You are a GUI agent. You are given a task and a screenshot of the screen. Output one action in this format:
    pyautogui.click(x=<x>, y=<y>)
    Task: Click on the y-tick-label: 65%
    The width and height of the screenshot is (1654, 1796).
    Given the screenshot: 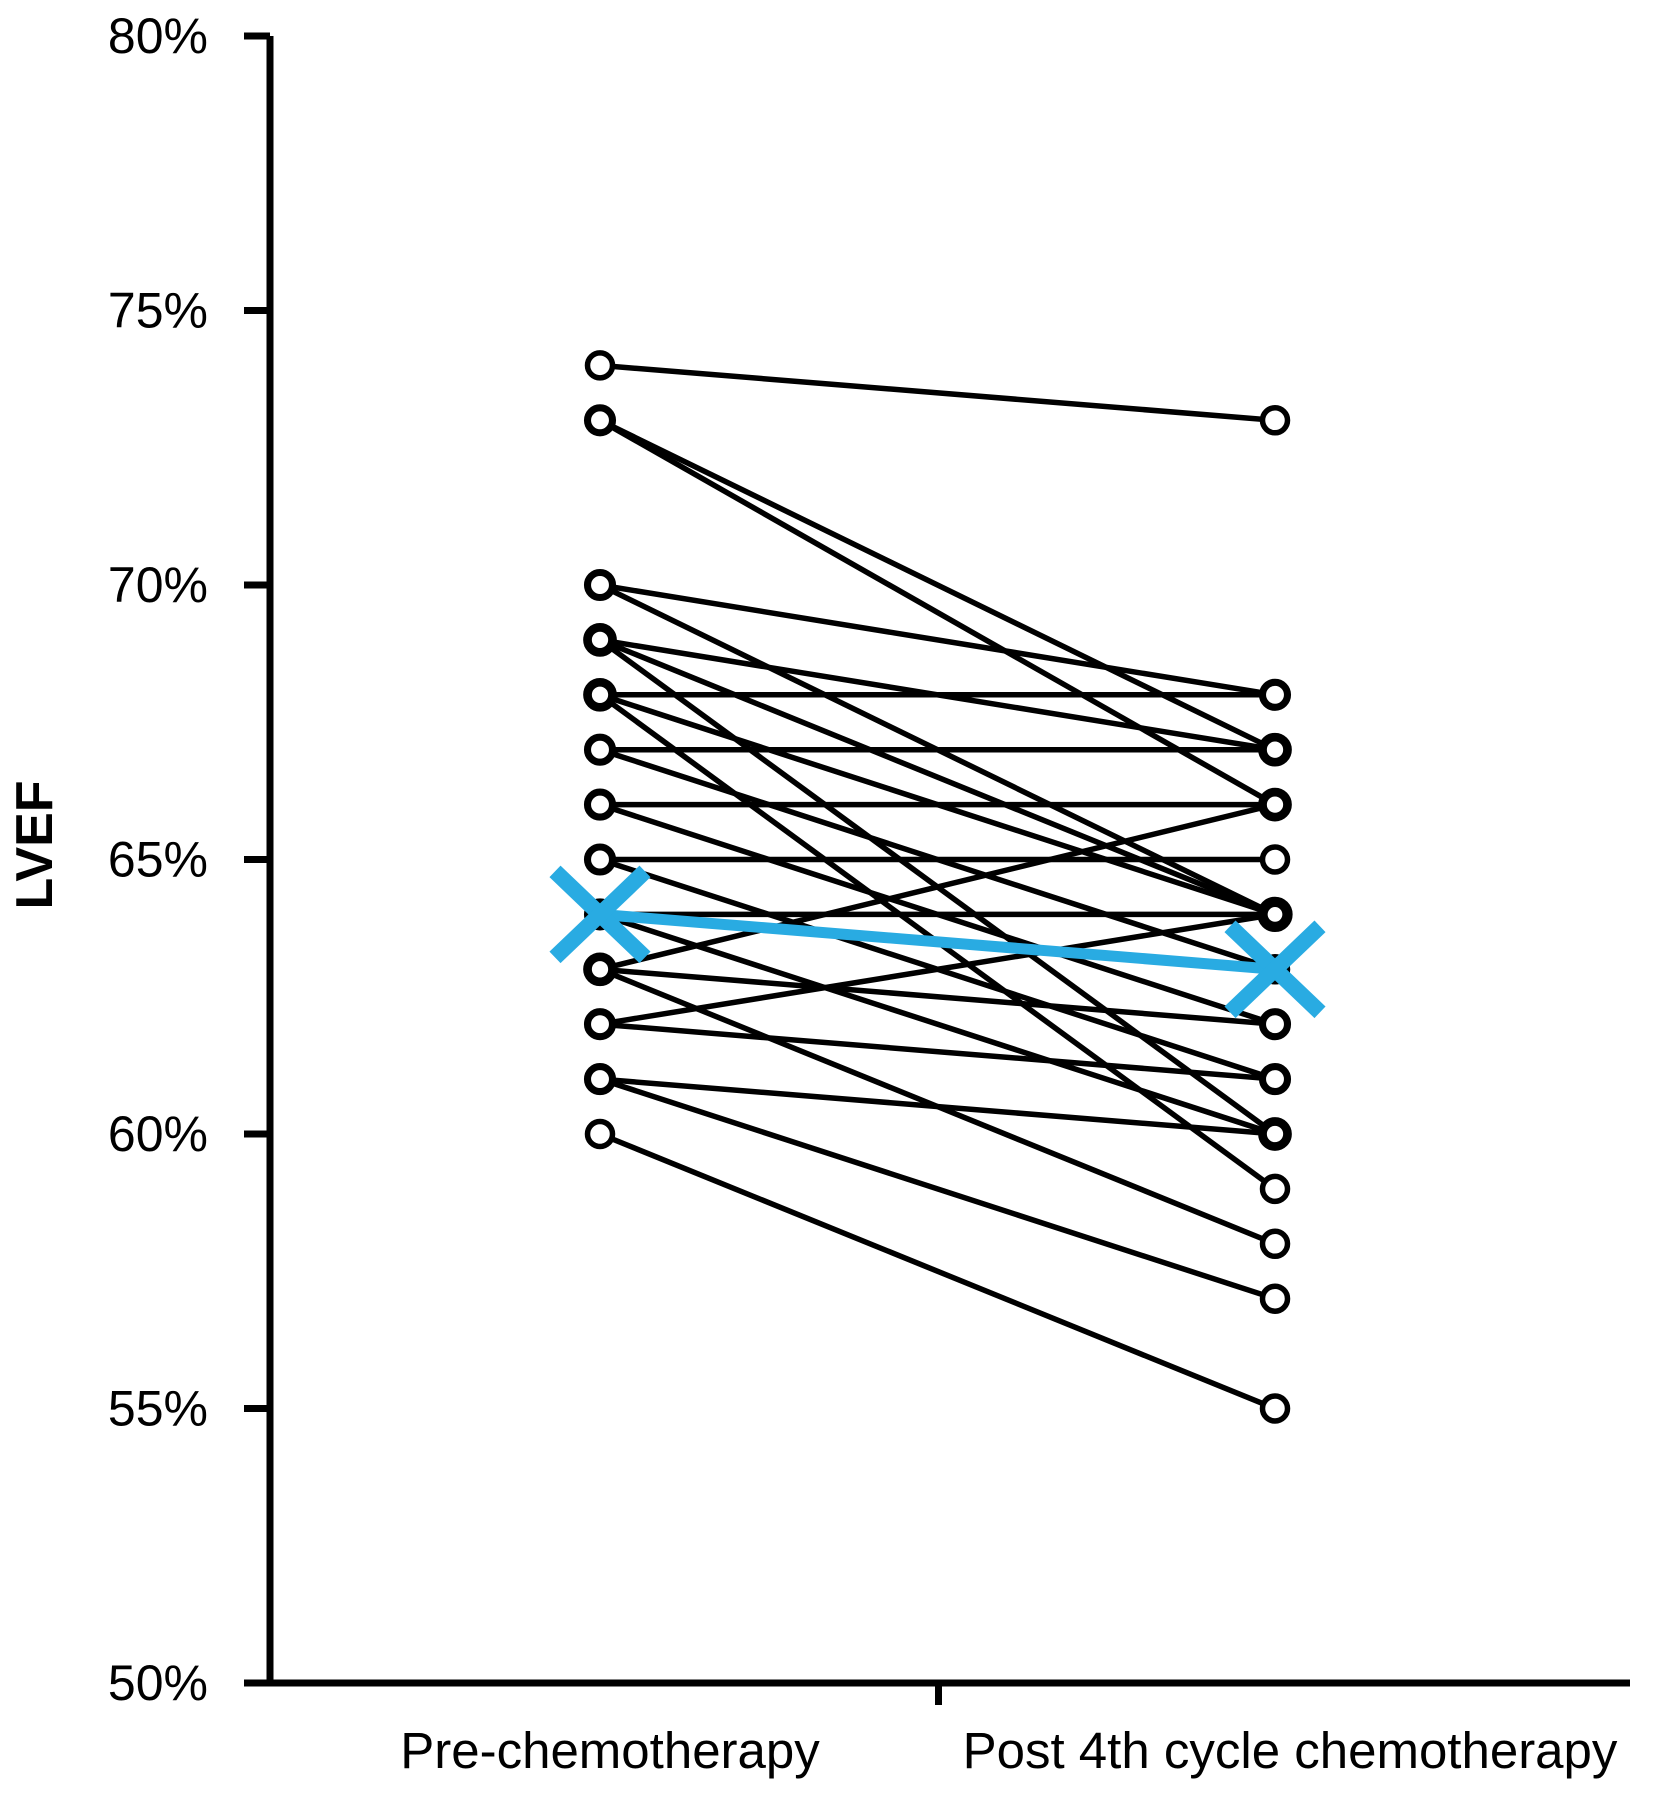 What is the action you would take?
    pyautogui.click(x=158, y=860)
    